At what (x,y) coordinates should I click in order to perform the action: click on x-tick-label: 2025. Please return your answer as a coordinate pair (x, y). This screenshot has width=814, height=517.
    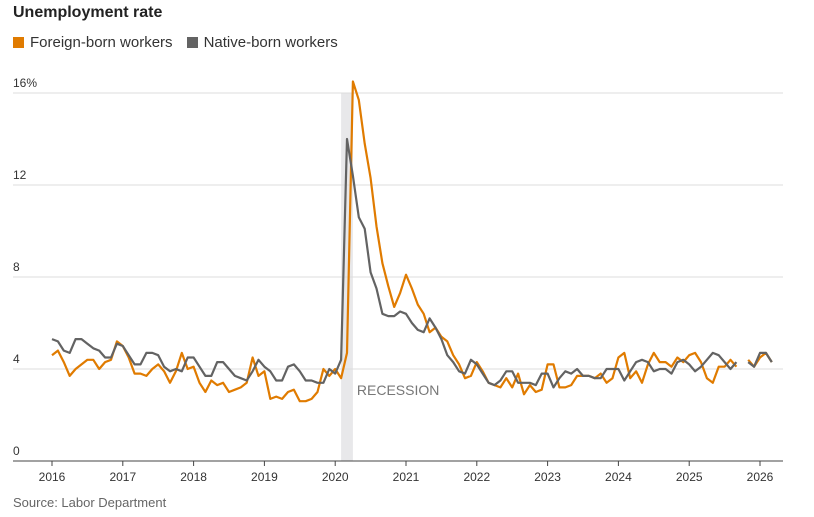
    Looking at the image, I should click on (689, 477).